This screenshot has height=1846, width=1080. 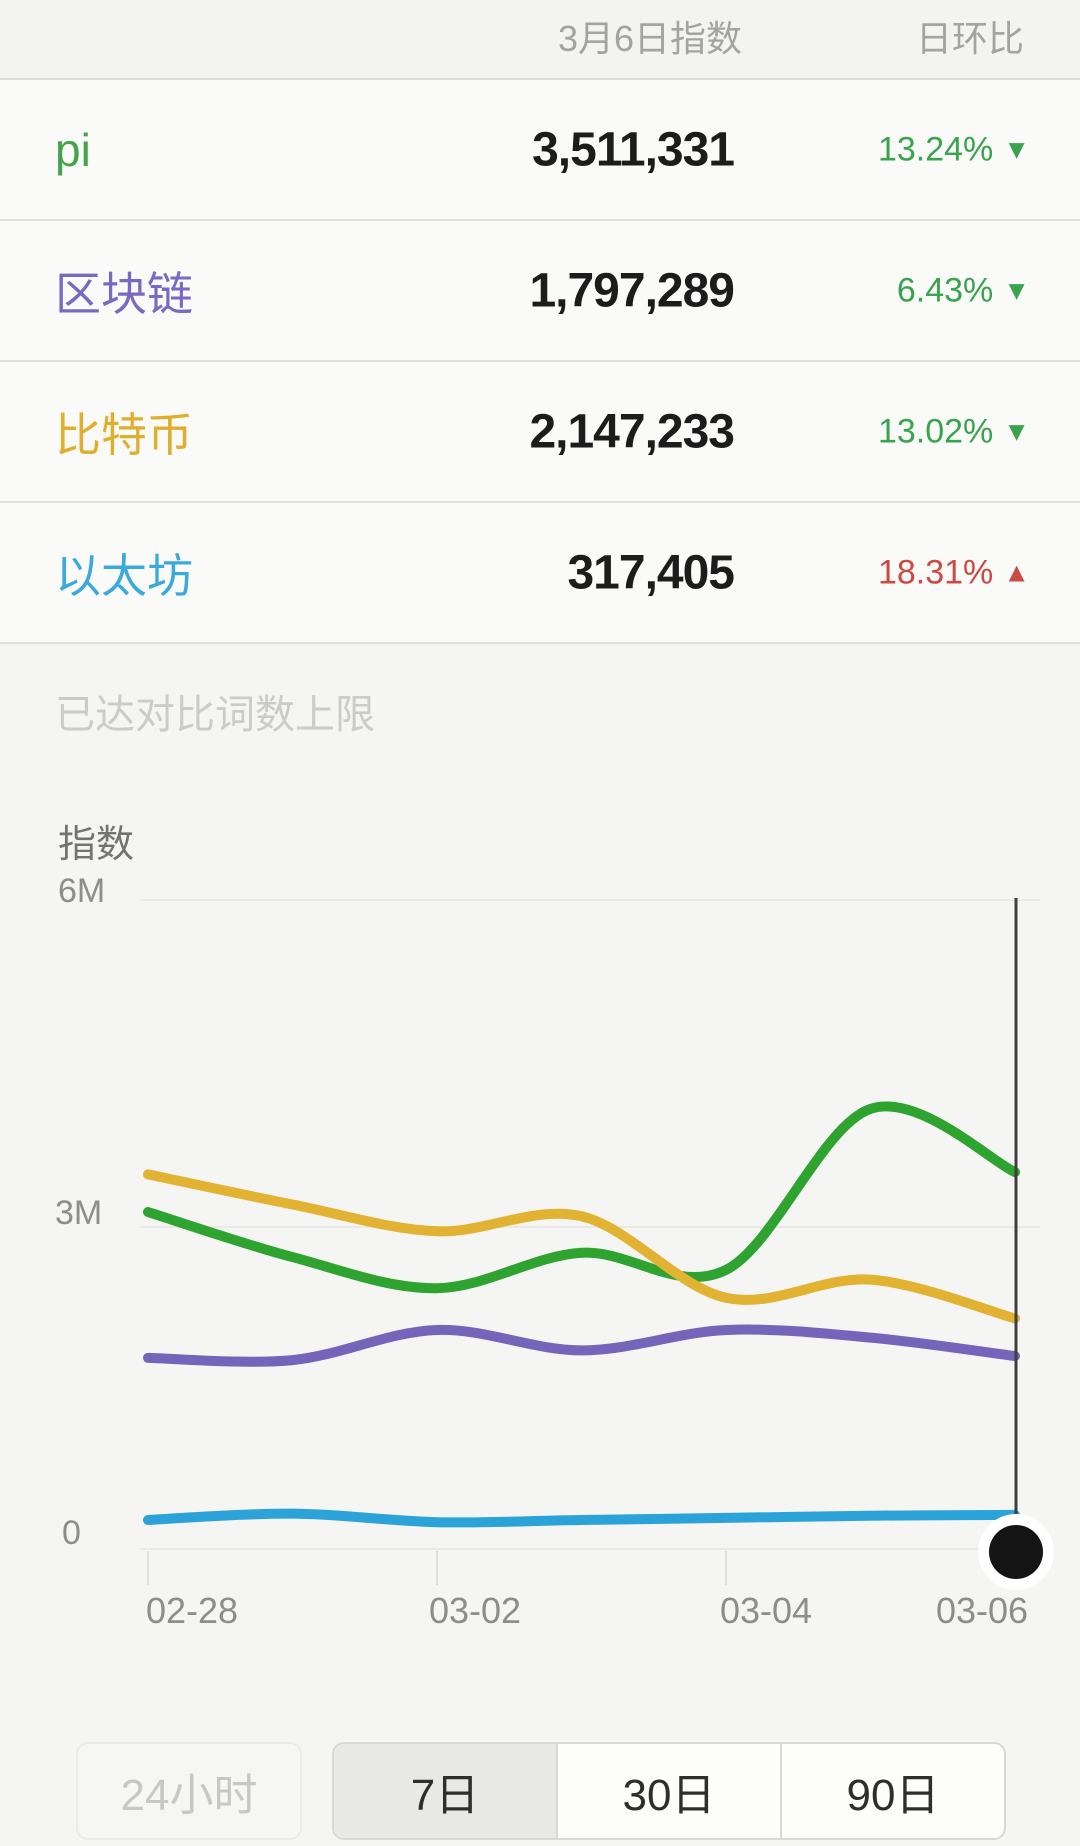 I want to click on change-percent: 13.02% ▼, so click(x=954, y=431).